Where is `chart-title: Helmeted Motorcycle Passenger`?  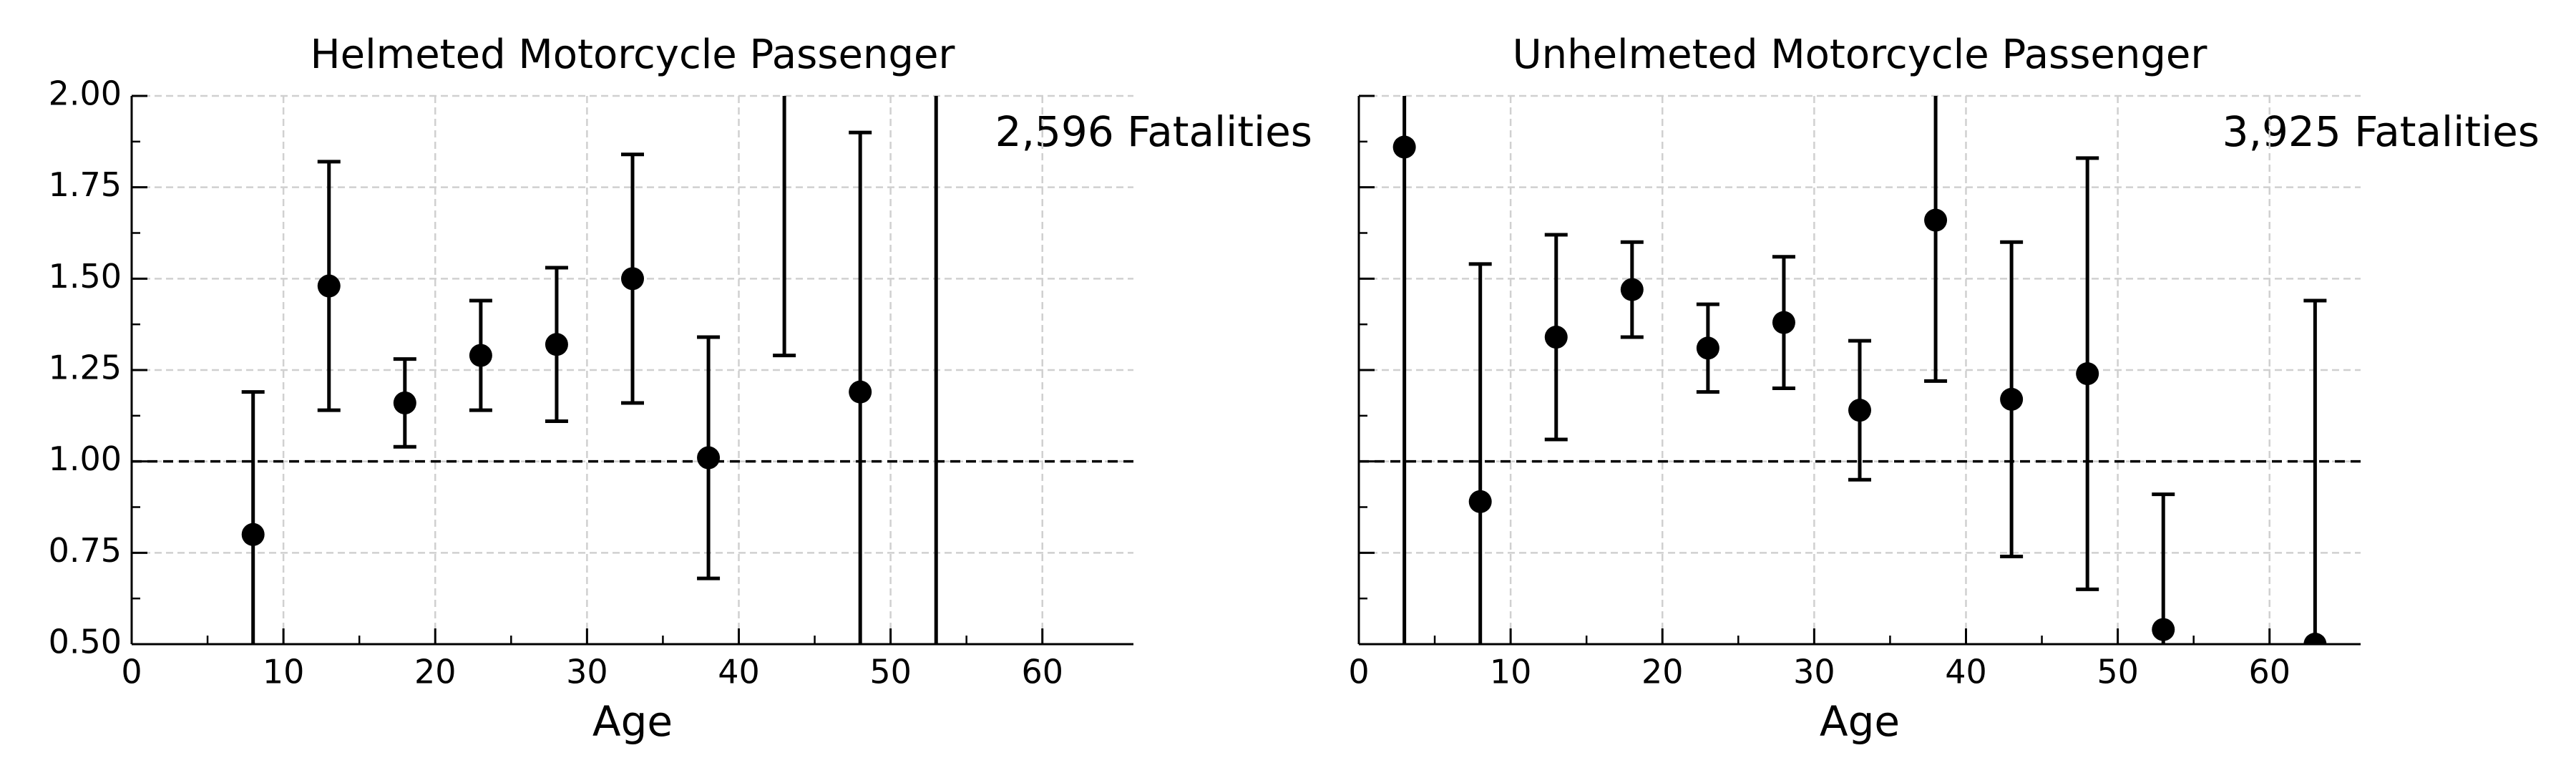
chart-title: Helmeted Motorcycle Passenger is located at coordinates (633, 55).